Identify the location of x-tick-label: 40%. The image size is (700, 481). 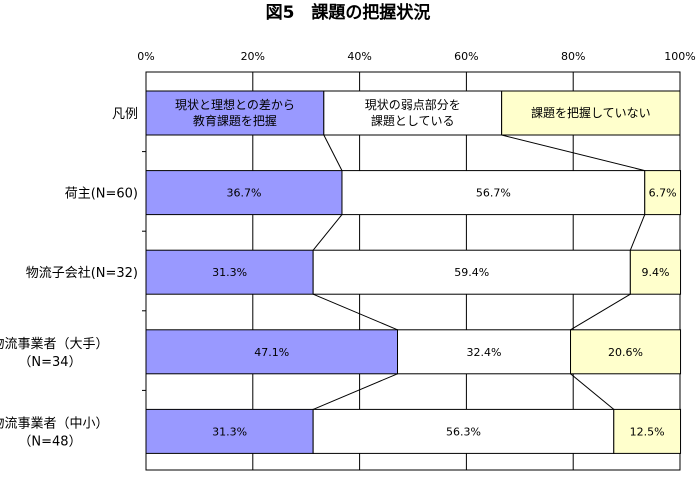
(359, 56).